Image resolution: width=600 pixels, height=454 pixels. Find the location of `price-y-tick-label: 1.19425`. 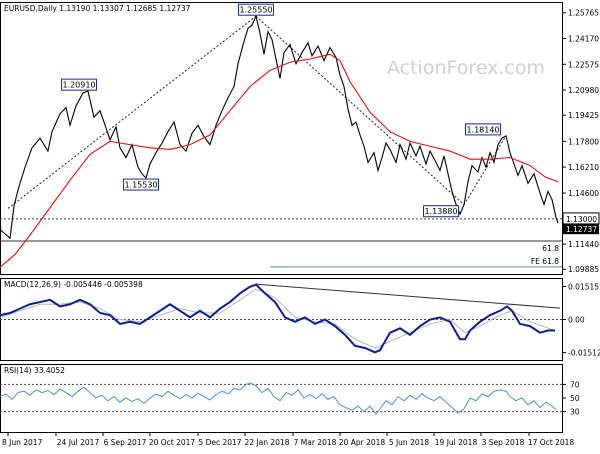

price-y-tick-label: 1.19425 is located at coordinates (583, 115).